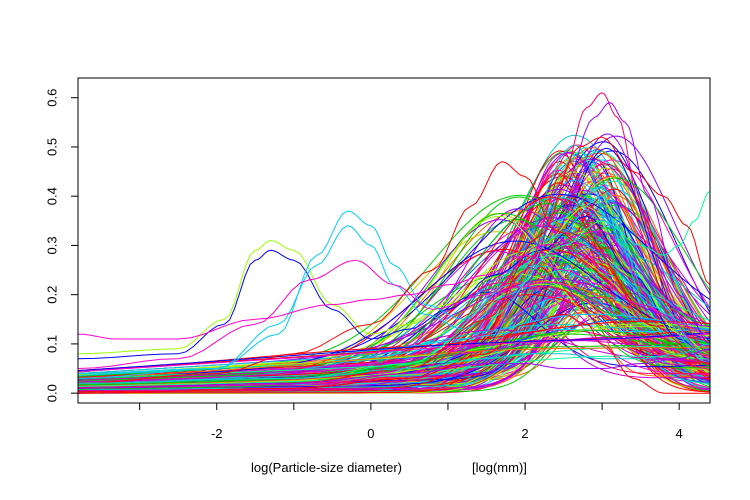 This screenshot has width=750, height=500. I want to click on y-axis: 0.0 0.1 0.2 0.3 0.4 0.5 0.6, so click(61, 245).